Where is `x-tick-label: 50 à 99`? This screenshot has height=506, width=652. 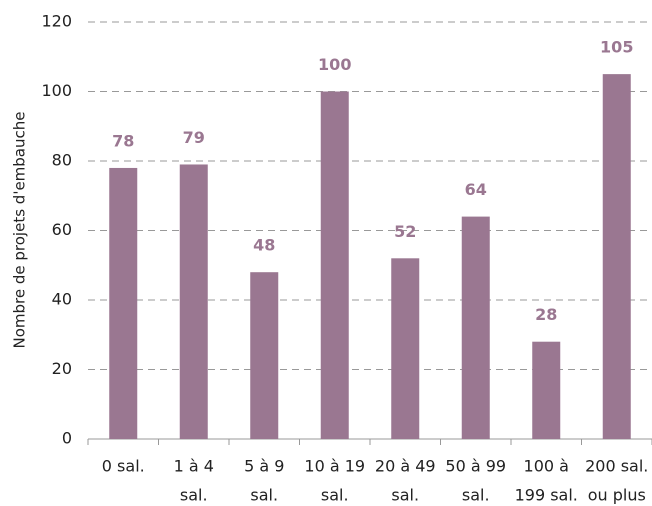 x-tick-label: 50 à 99 is located at coordinates (475, 466).